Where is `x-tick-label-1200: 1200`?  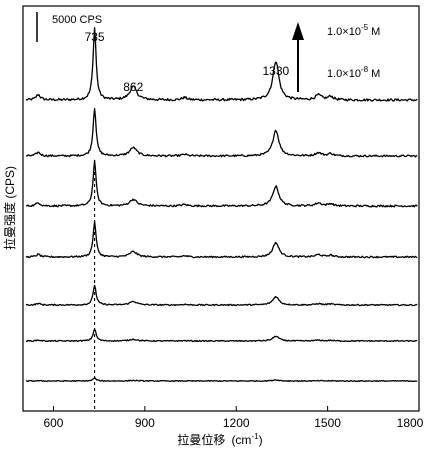
x-tick-label-1200: 1200 is located at coordinates (236, 423).